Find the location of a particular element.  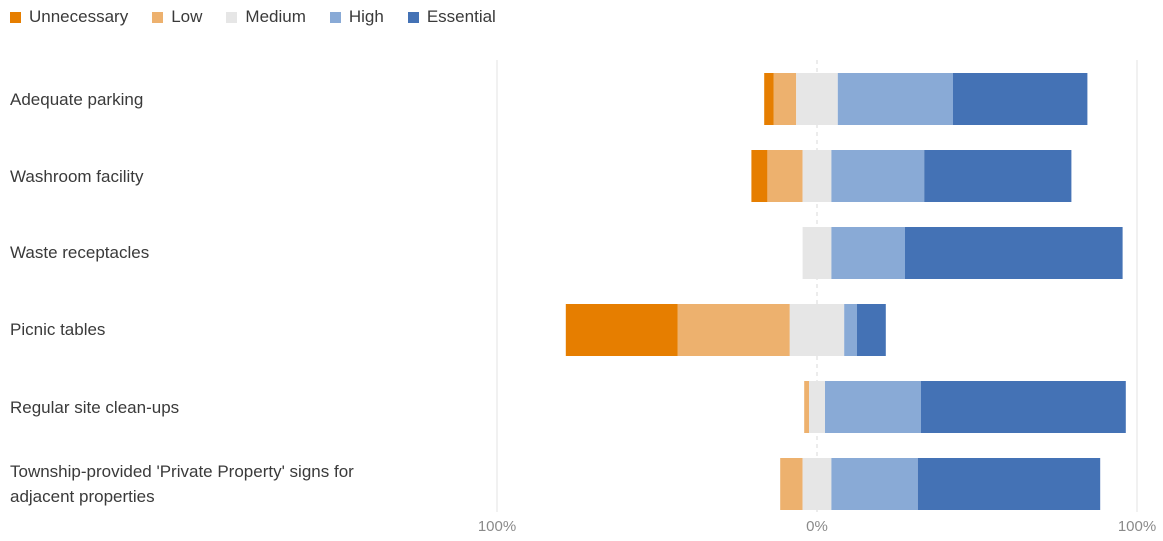

legend-swatch-essential is located at coordinates (413, 17).